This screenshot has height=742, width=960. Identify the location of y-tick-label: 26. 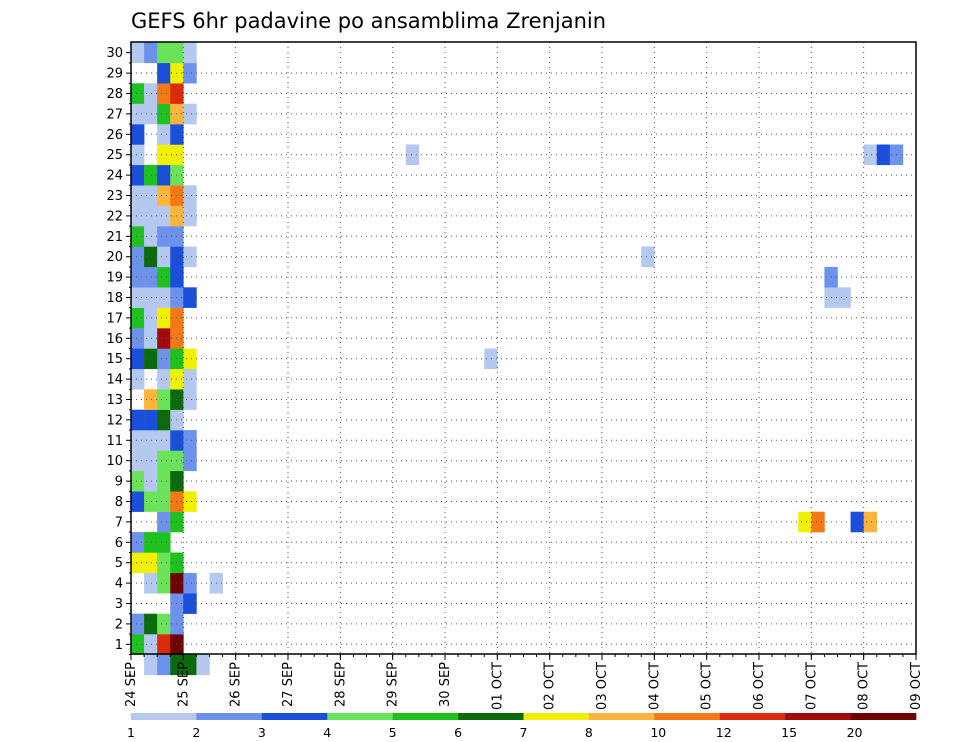
(114, 135).